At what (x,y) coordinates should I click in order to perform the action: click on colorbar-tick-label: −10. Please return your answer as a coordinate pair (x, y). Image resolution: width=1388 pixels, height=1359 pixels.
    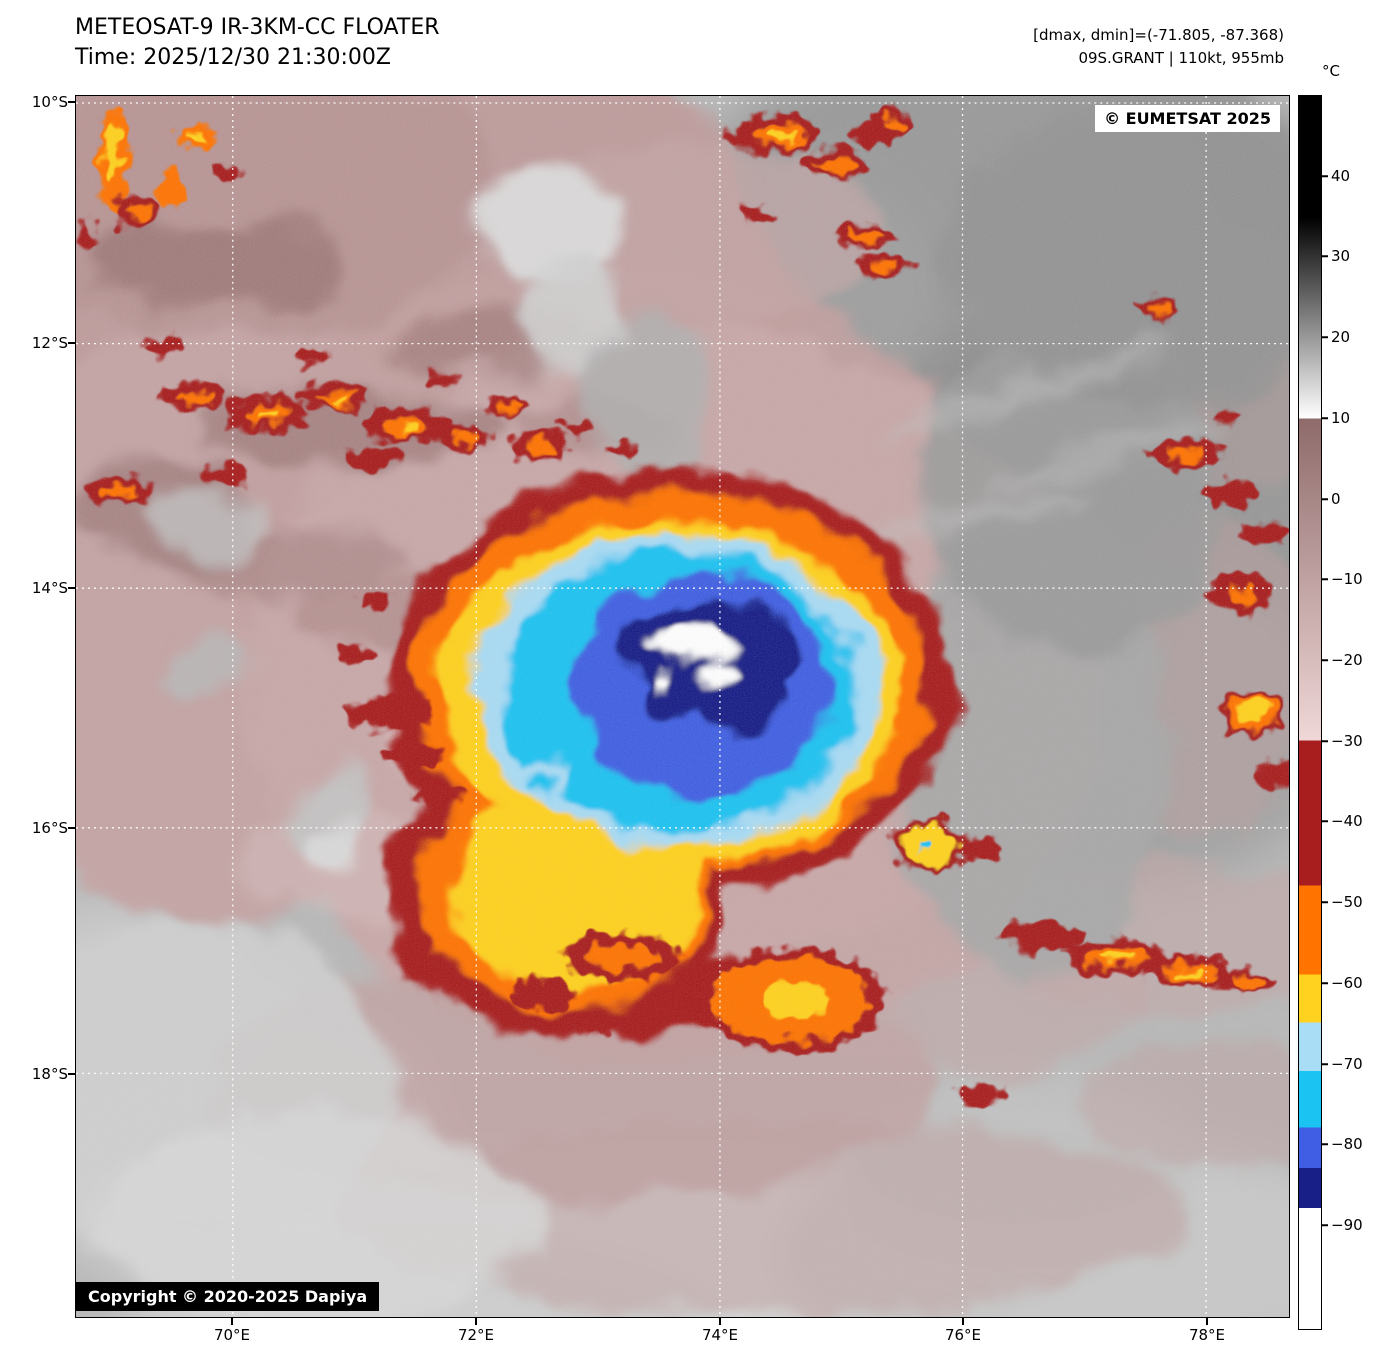
    Looking at the image, I should click on (1347, 579).